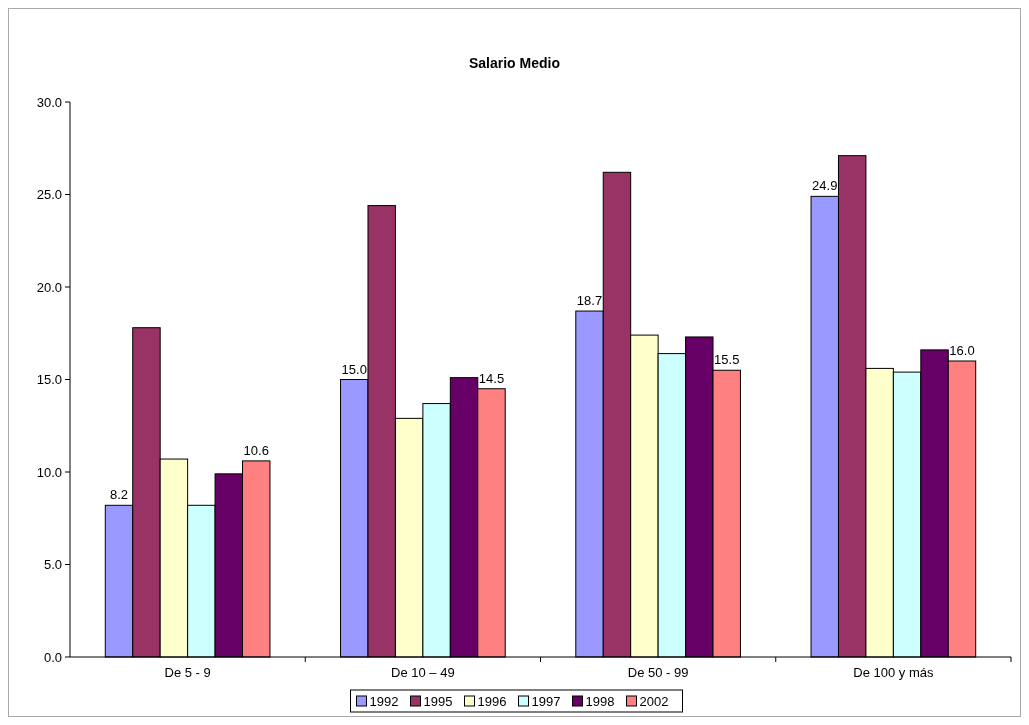  What do you see at coordinates (962, 350) in the screenshot?
I see `data-label: 16.0` at bounding box center [962, 350].